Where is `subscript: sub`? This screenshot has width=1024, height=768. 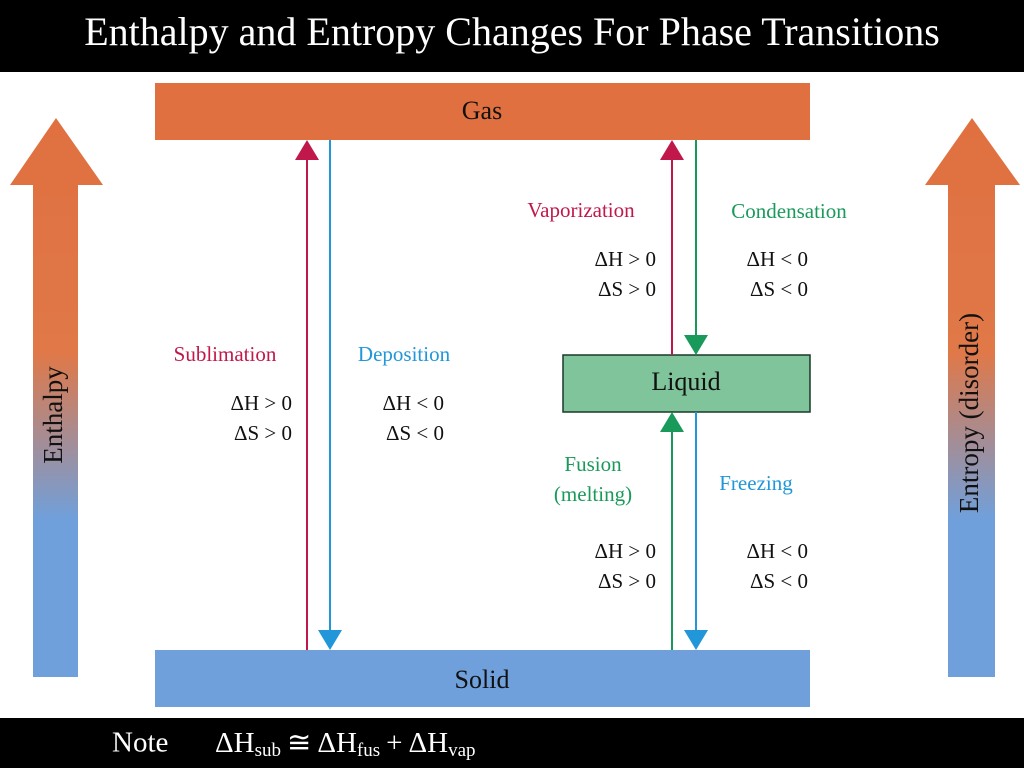 subscript: sub is located at coordinates (268, 750).